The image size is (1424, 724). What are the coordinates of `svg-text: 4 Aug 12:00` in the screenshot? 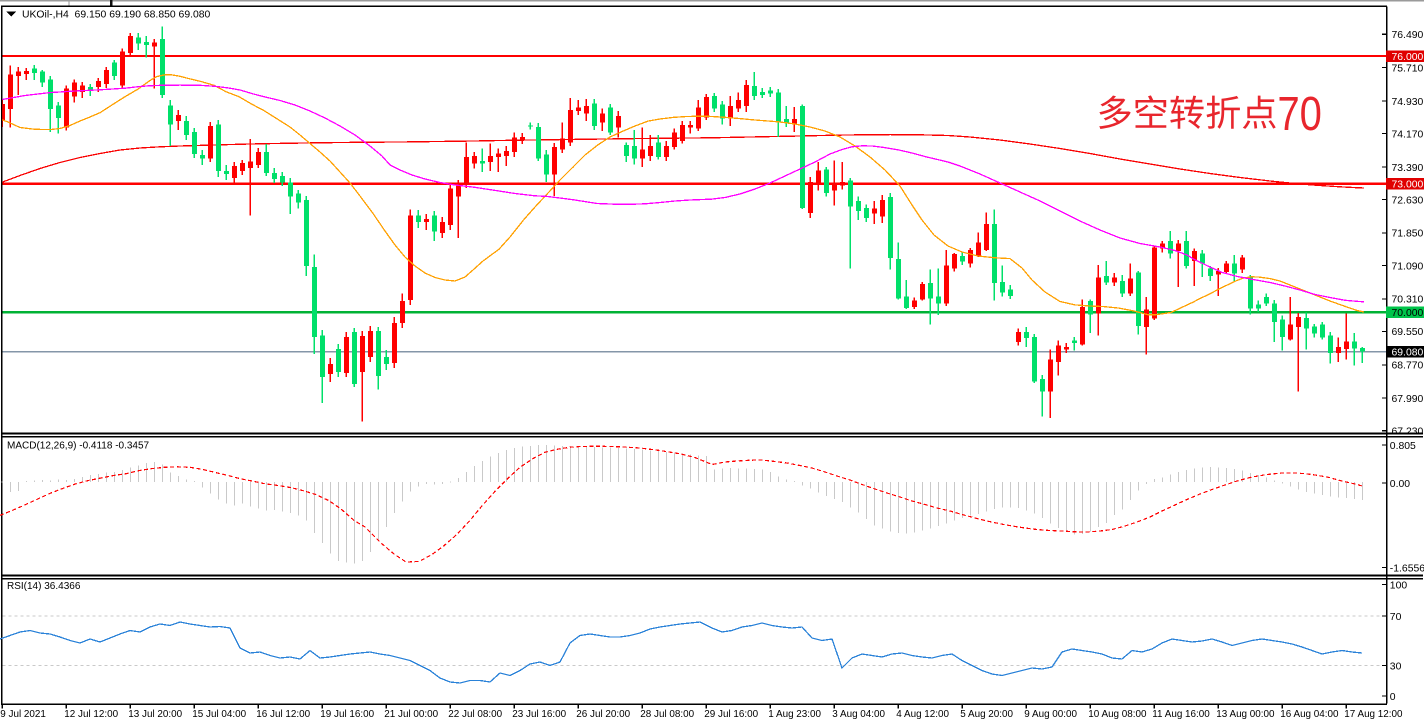 It's located at (922, 714).